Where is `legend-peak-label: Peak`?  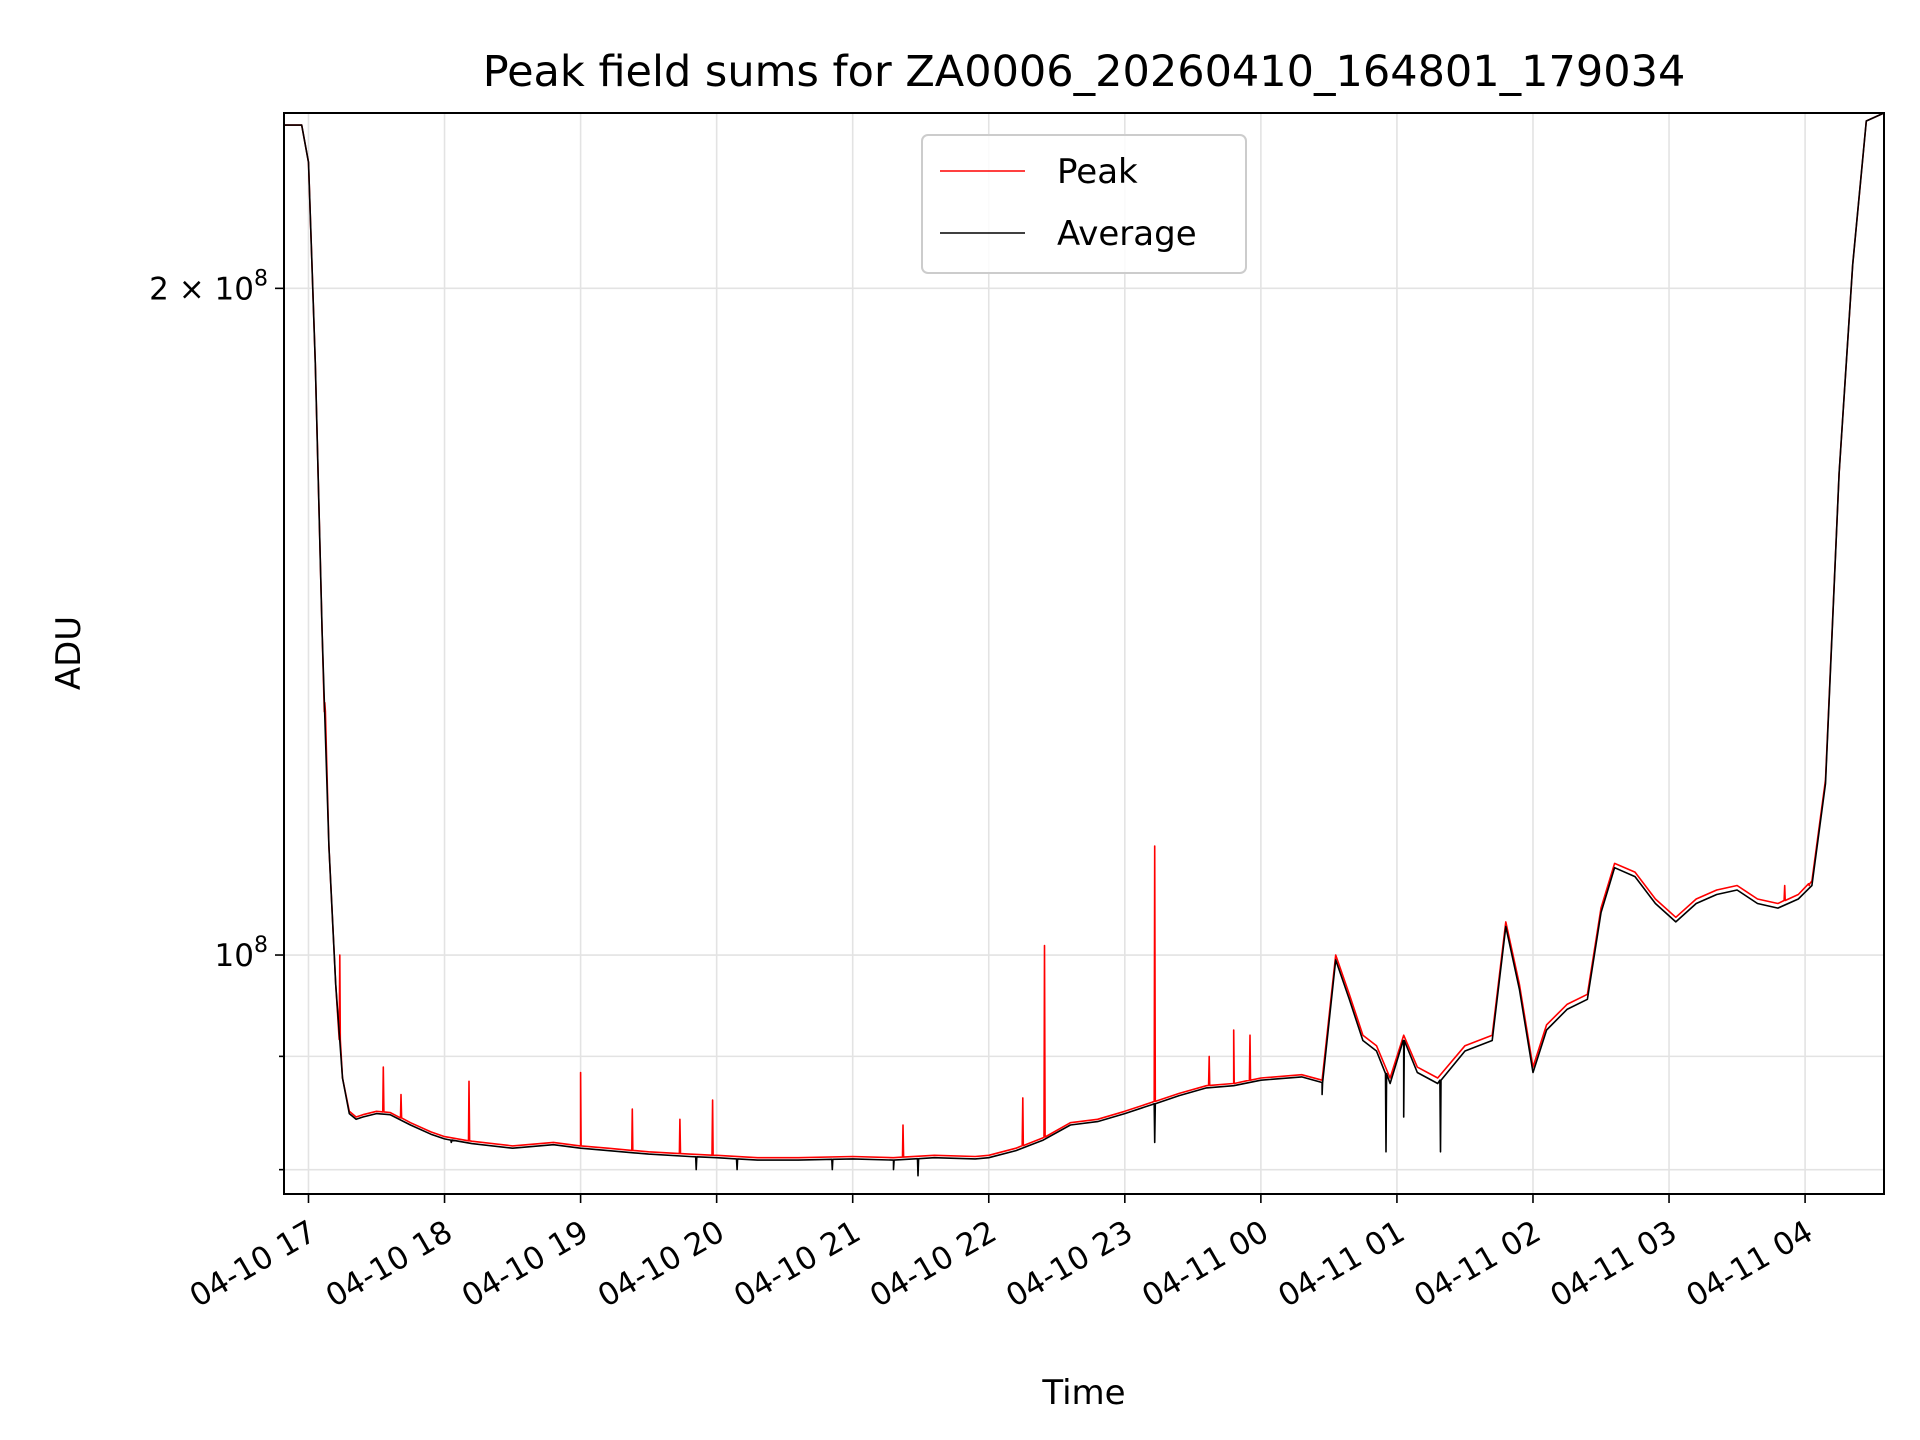
legend-peak-label: Peak is located at coordinates (1097, 172).